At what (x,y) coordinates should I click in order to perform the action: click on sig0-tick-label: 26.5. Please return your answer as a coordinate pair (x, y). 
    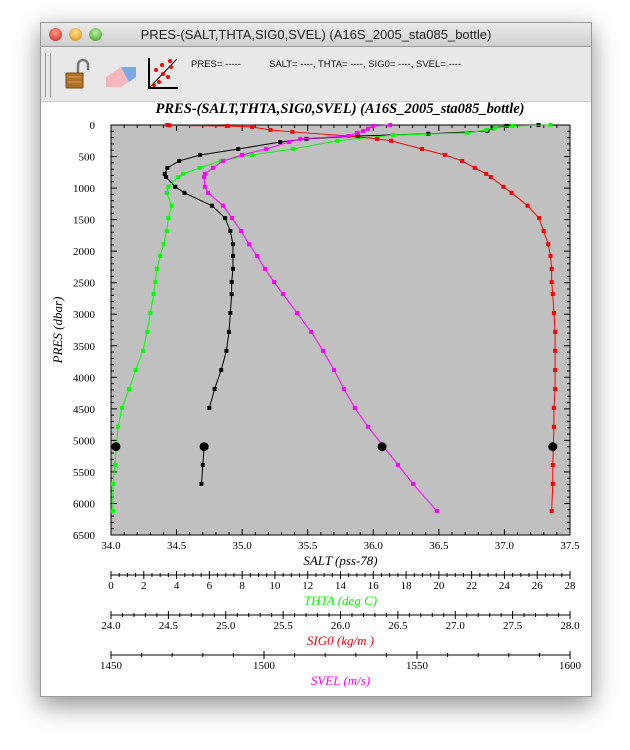
    Looking at the image, I should click on (398, 626).